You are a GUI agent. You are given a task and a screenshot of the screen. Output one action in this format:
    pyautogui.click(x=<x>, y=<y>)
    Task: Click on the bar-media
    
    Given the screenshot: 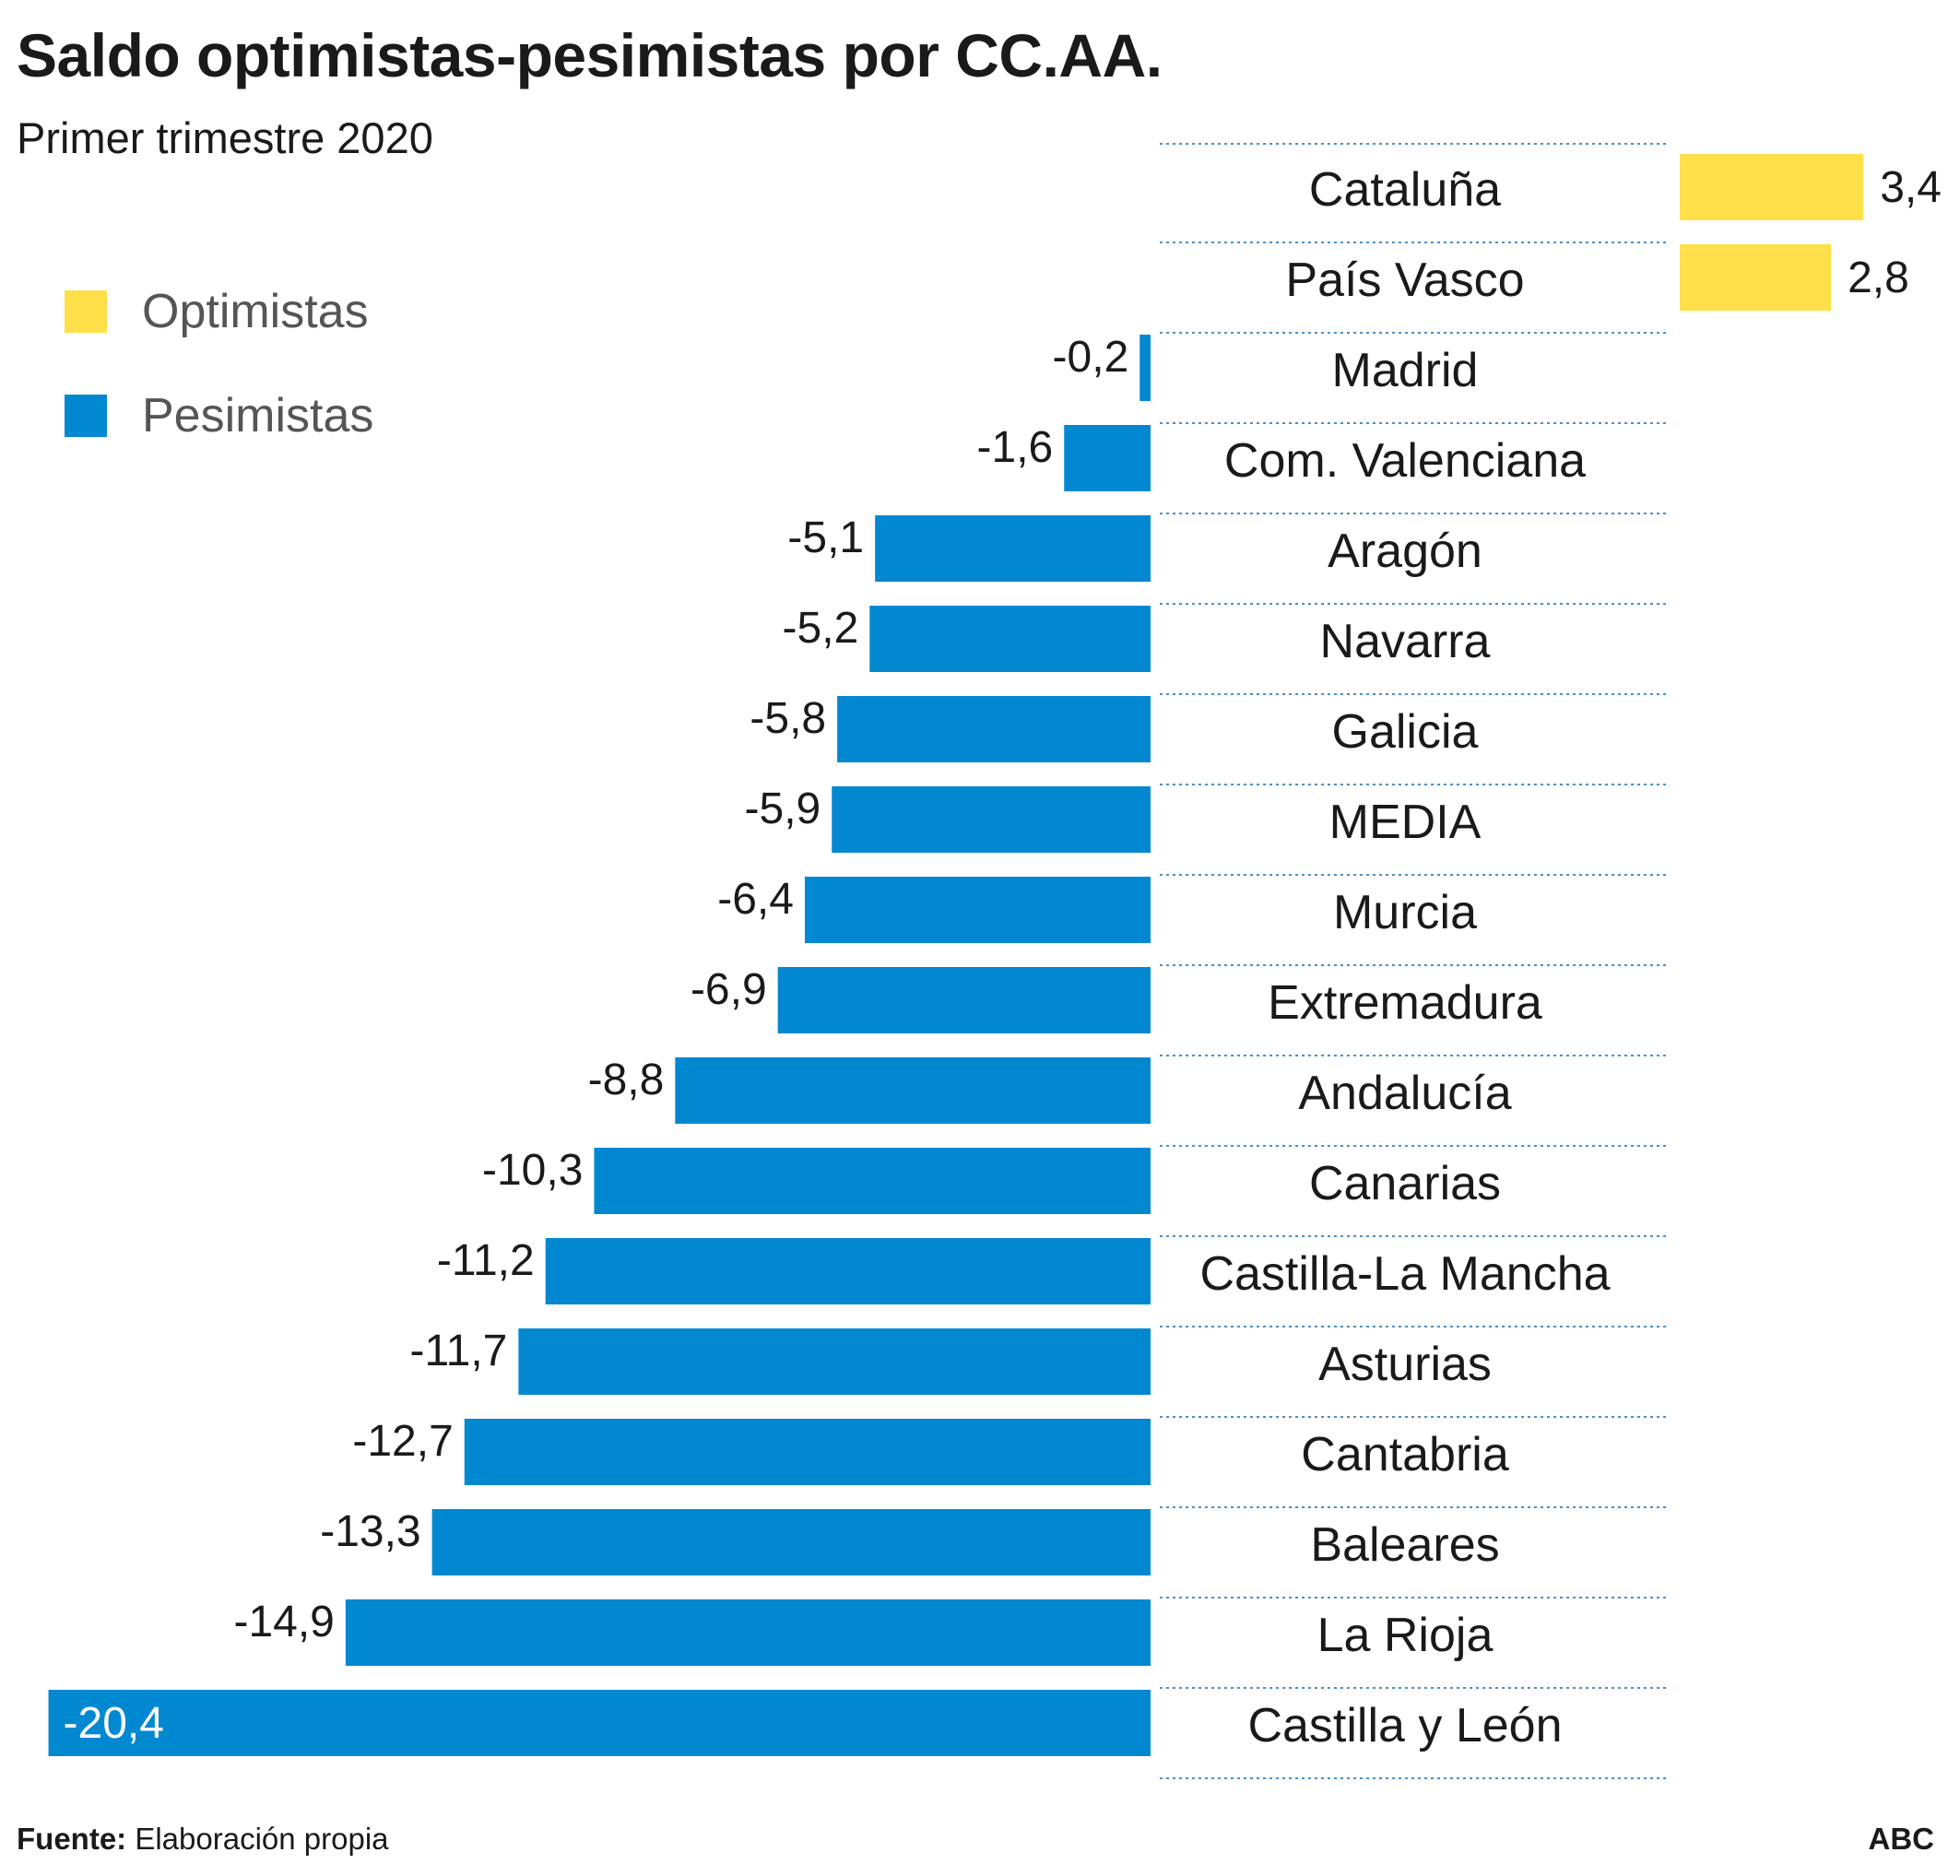 What is the action you would take?
    pyautogui.click(x=991, y=820)
    